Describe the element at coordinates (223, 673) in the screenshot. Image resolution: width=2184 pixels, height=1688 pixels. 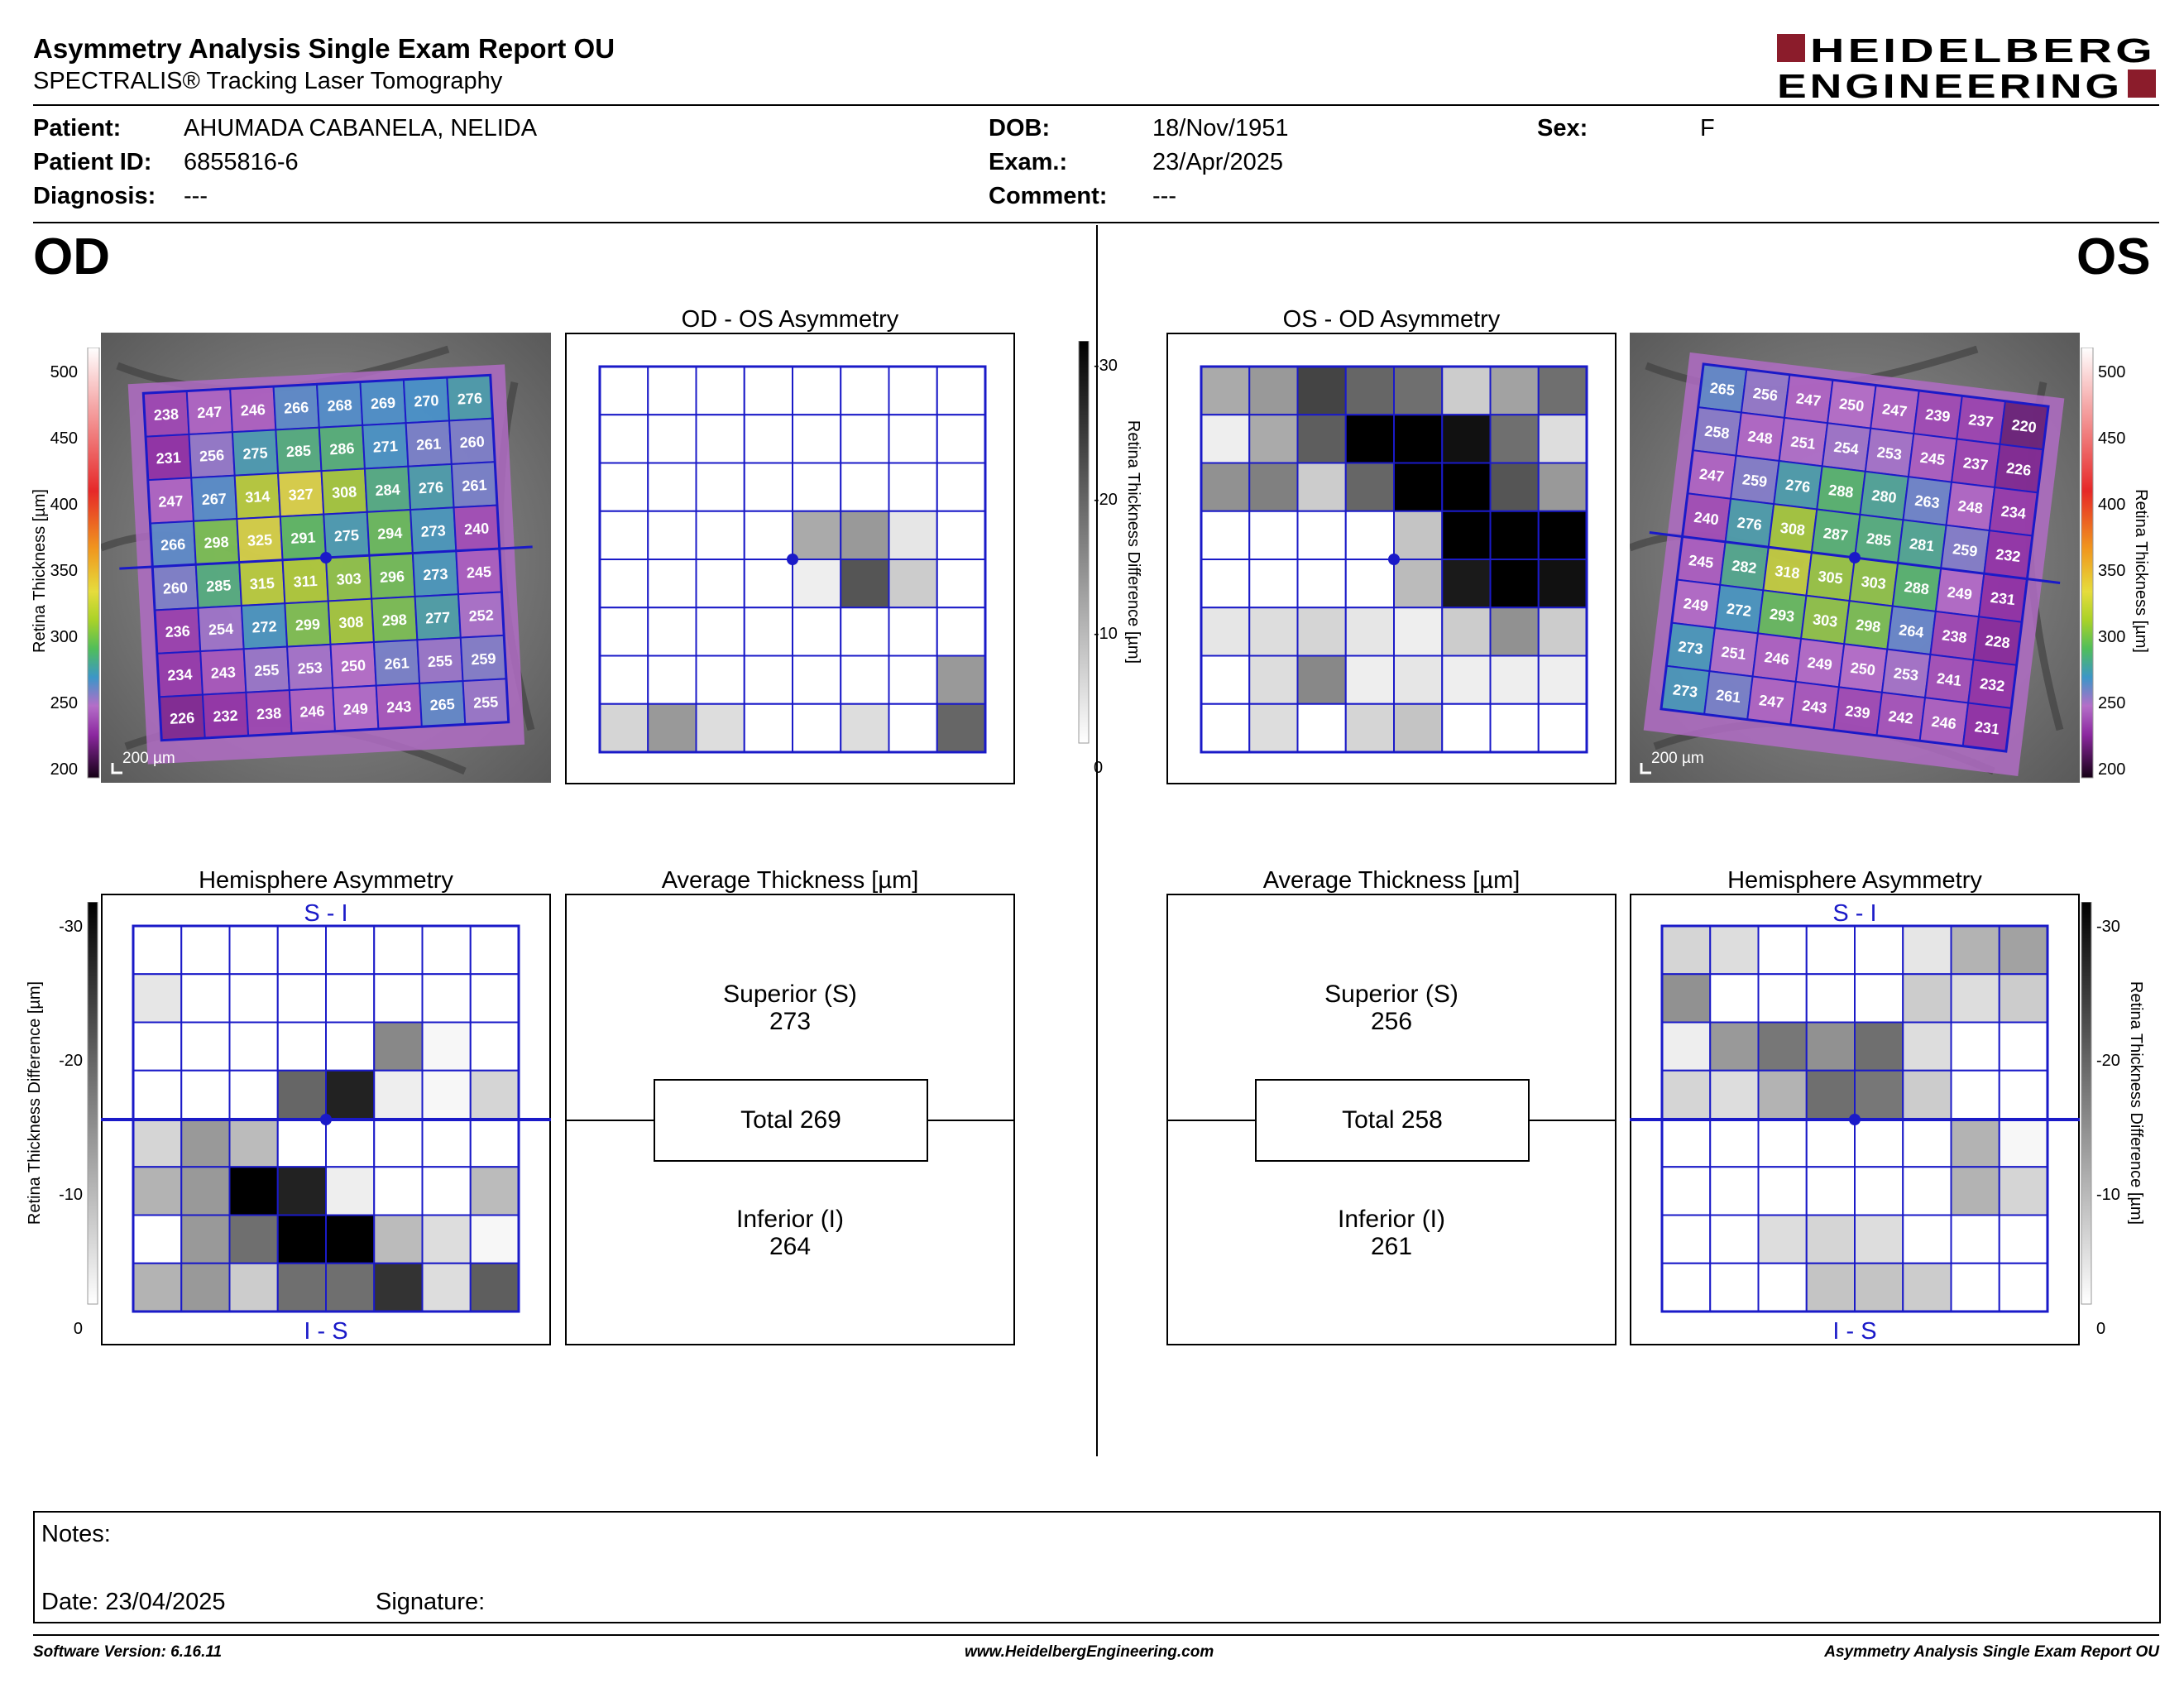
I see `od-cell-value: 243` at that location.